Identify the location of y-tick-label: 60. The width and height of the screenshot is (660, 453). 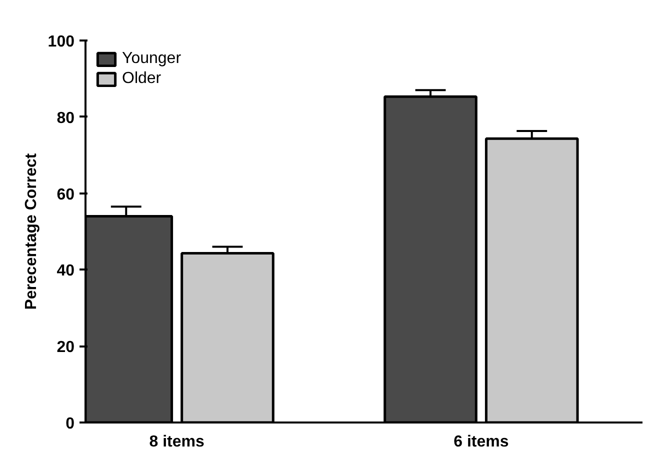
(65, 195).